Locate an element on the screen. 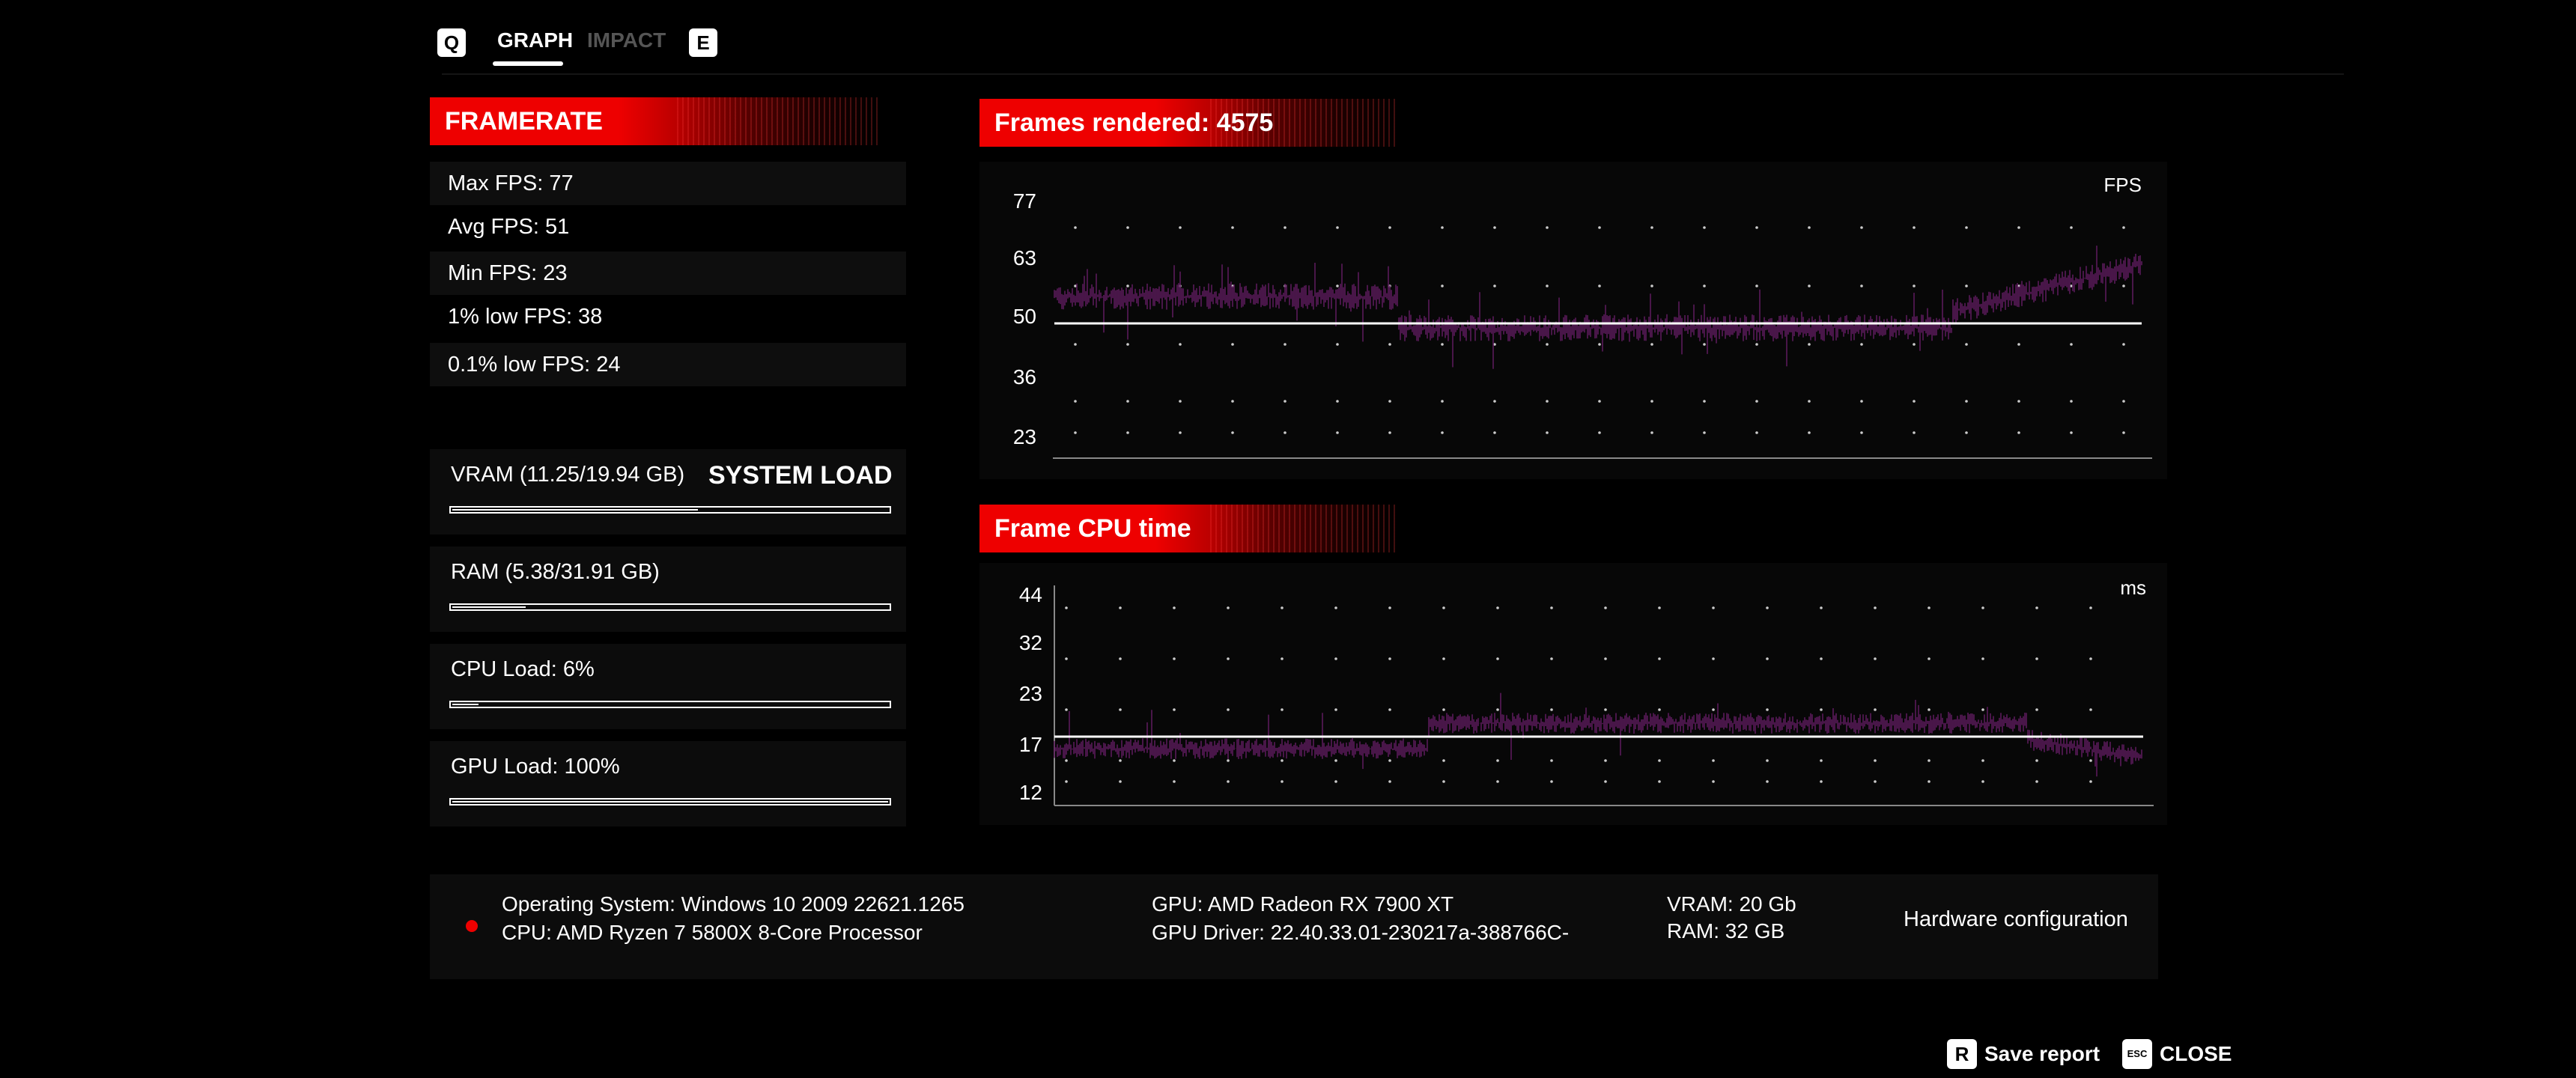  cpu-grid-dots is located at coordinates (1578, 694).